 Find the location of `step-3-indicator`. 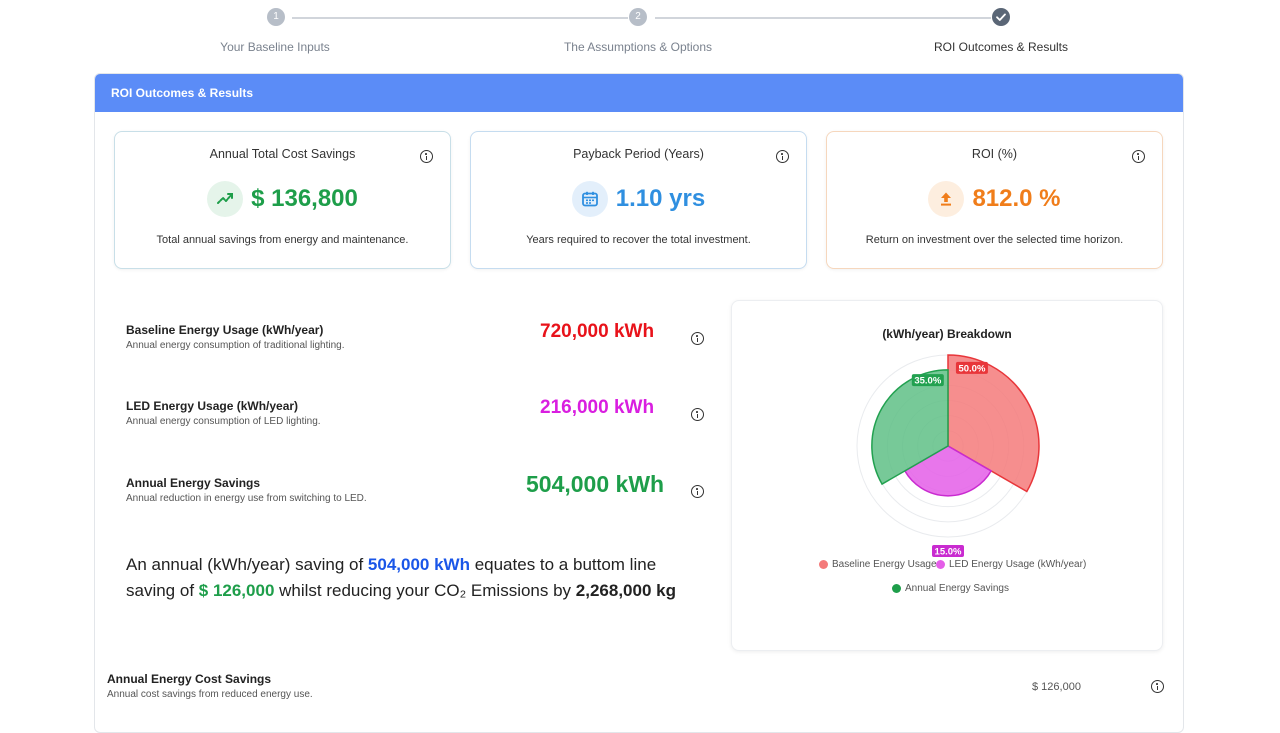

step-3-indicator is located at coordinates (1001, 17).